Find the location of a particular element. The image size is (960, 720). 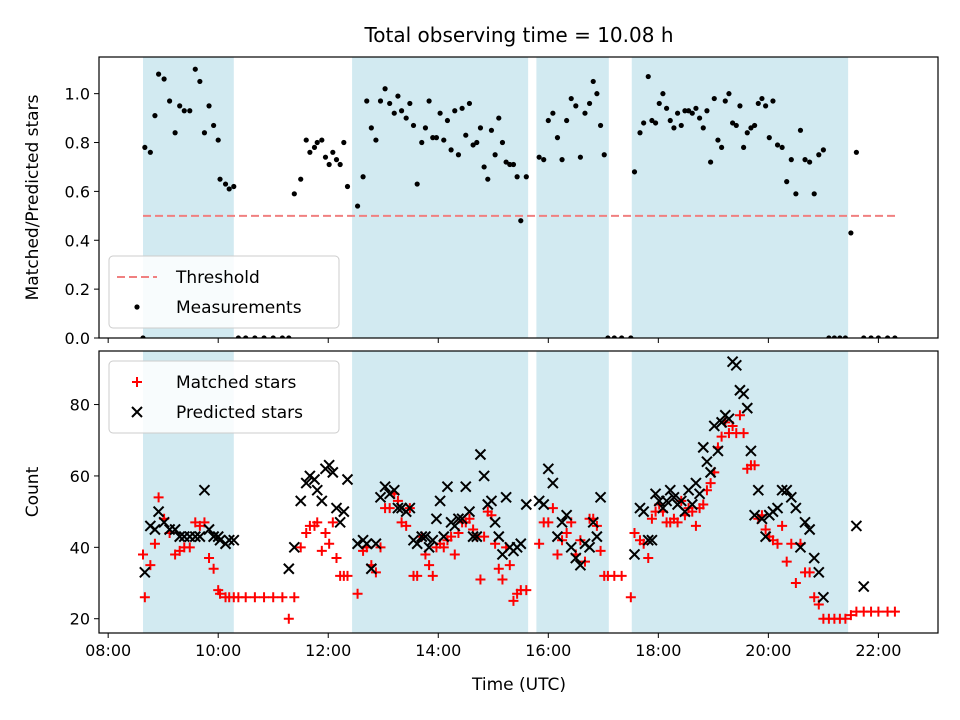

x-tick-label: 10:00 is located at coordinates (218, 650).